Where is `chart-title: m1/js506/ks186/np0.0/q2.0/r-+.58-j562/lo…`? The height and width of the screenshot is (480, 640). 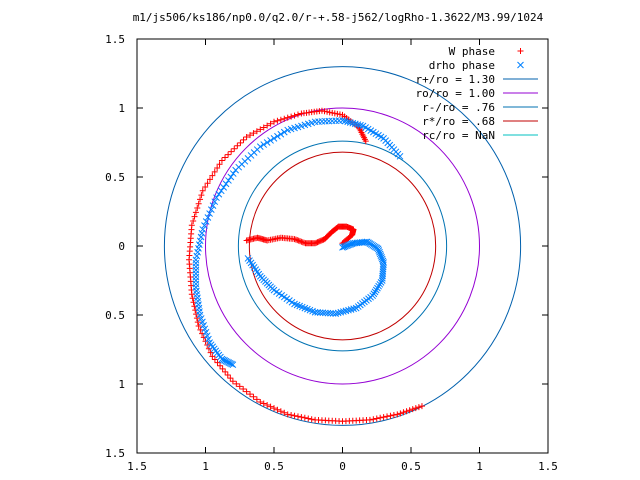 chart-title: m1/js506/ks186/np0.0/q2.0/r-+.58-j562/lo… is located at coordinates (338, 17).